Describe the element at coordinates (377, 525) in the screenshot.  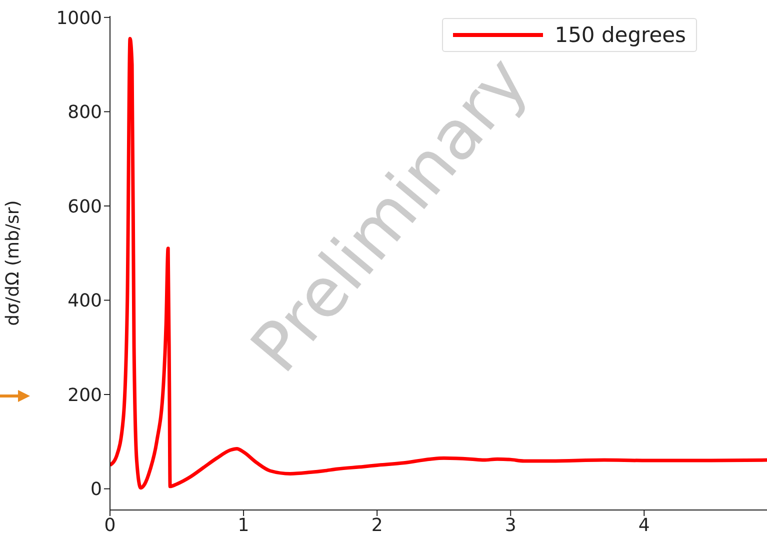
I see `x-tick-label: 2` at that location.